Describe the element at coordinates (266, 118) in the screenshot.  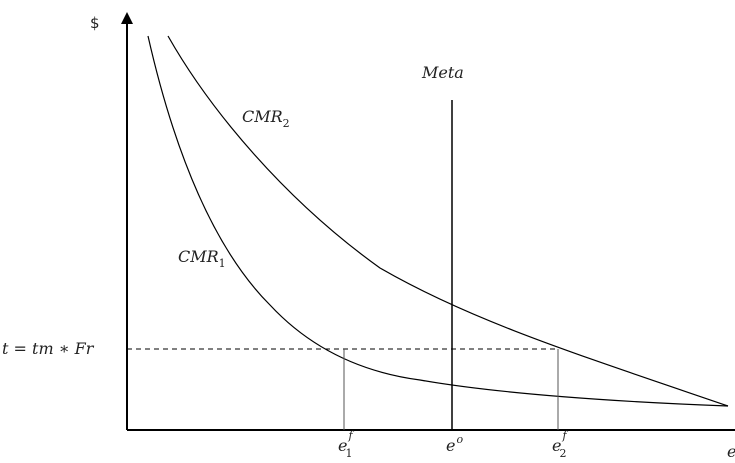
I see `cmr2-label: CMR2` at that location.